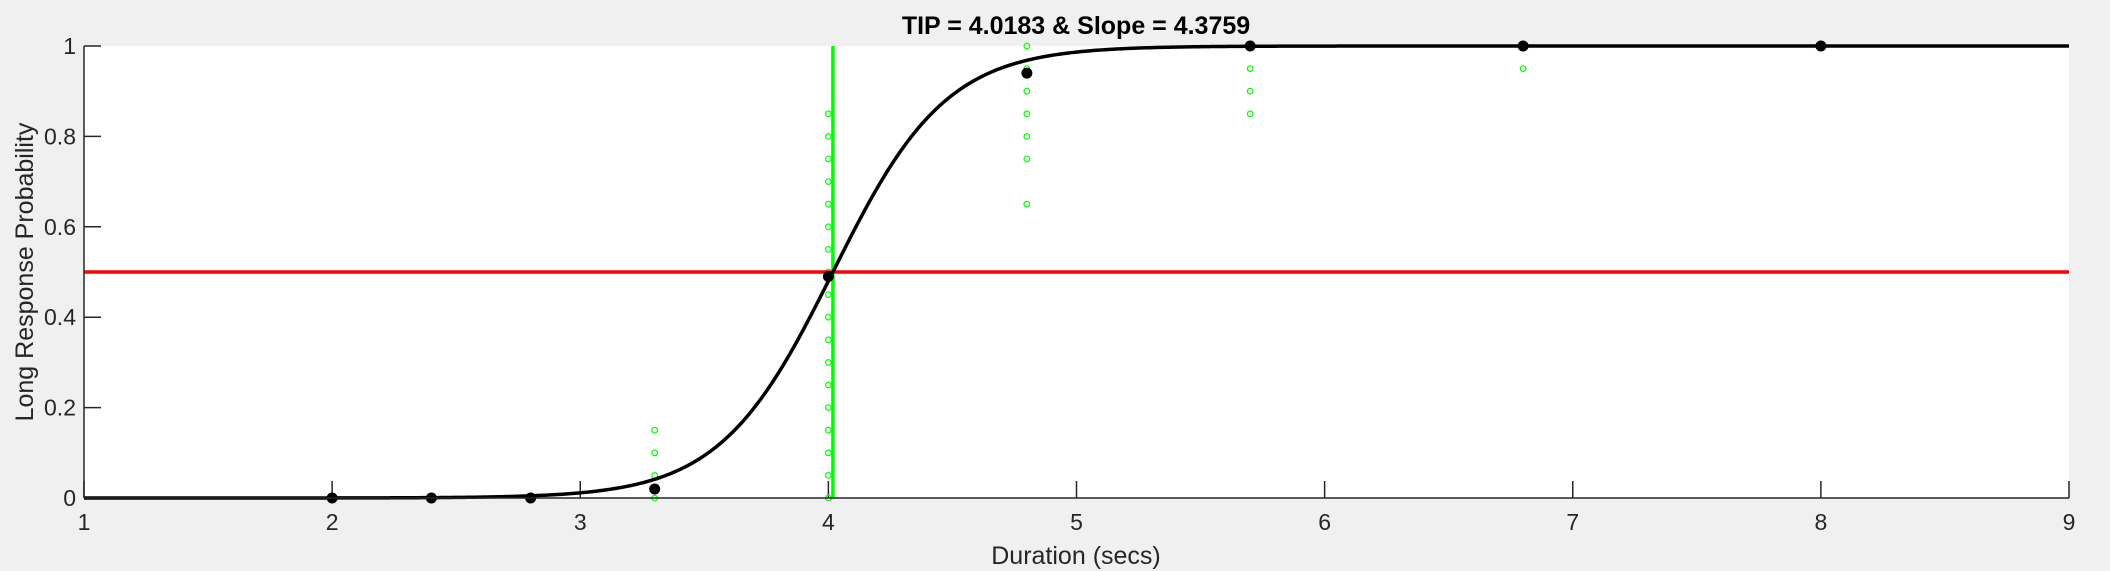 This screenshot has height=571, width=2110. What do you see at coordinates (1820, 522) in the screenshot?
I see `x-tick-label: 8` at bounding box center [1820, 522].